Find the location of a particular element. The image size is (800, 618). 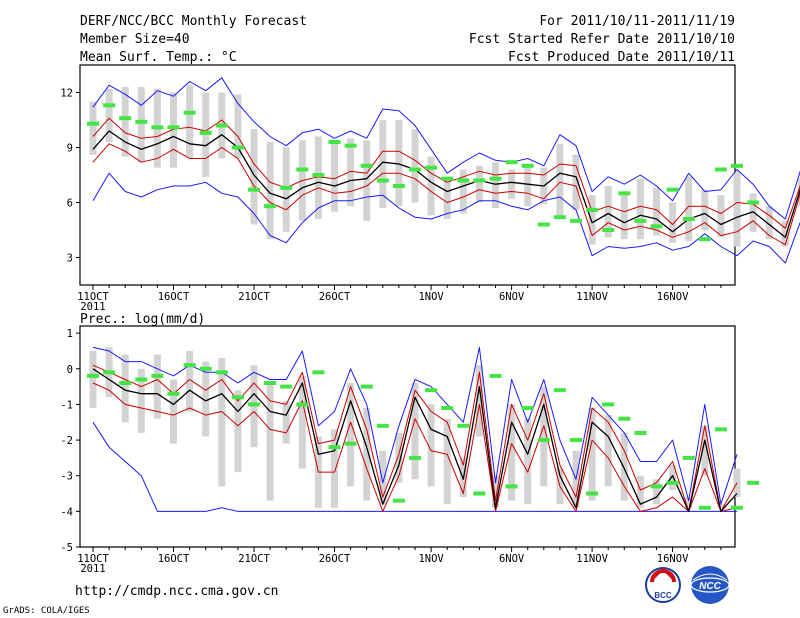

x-year-label: 2011 is located at coordinates (92, 307).